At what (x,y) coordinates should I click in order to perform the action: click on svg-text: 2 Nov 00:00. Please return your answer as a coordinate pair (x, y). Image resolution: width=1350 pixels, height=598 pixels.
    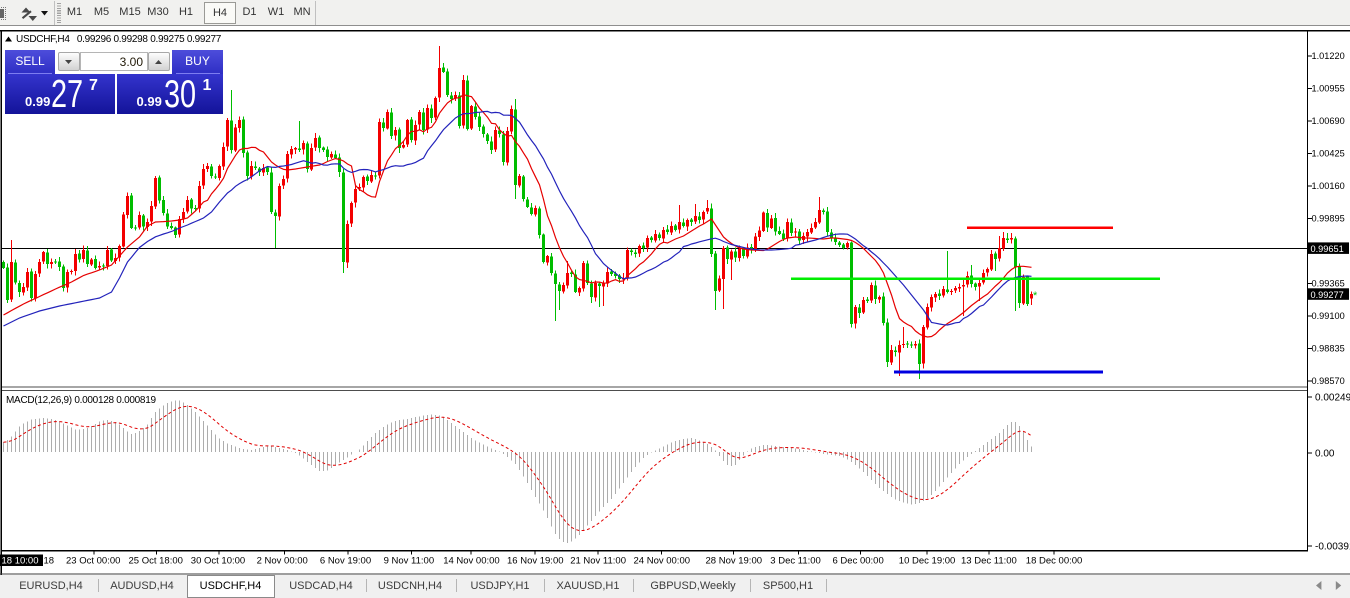
    Looking at the image, I should click on (282, 561).